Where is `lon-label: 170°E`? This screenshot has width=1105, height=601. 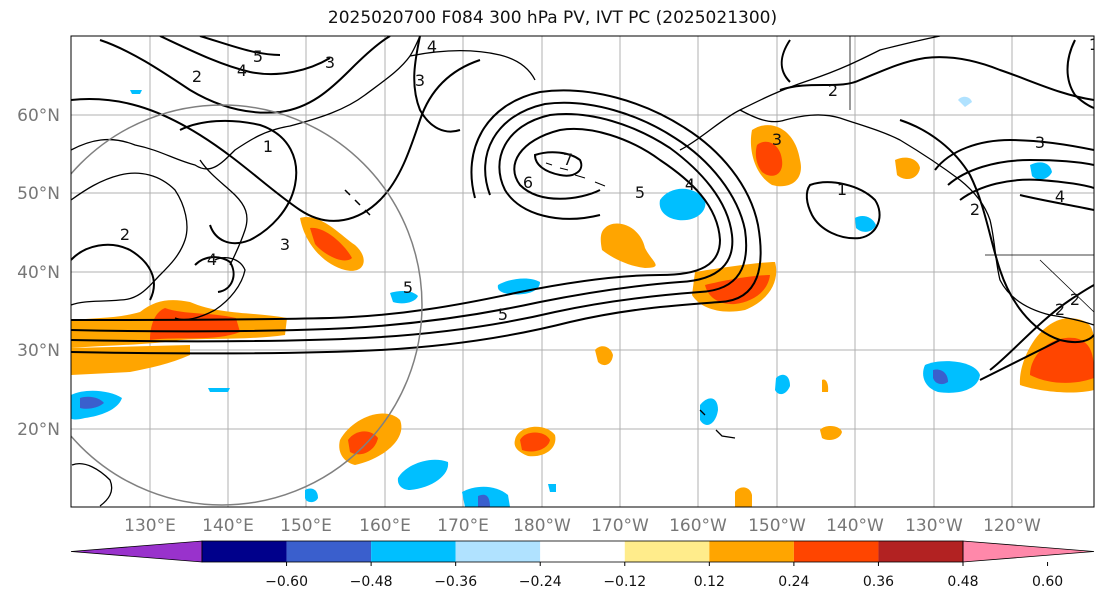
lon-label: 170°E is located at coordinates (463, 526).